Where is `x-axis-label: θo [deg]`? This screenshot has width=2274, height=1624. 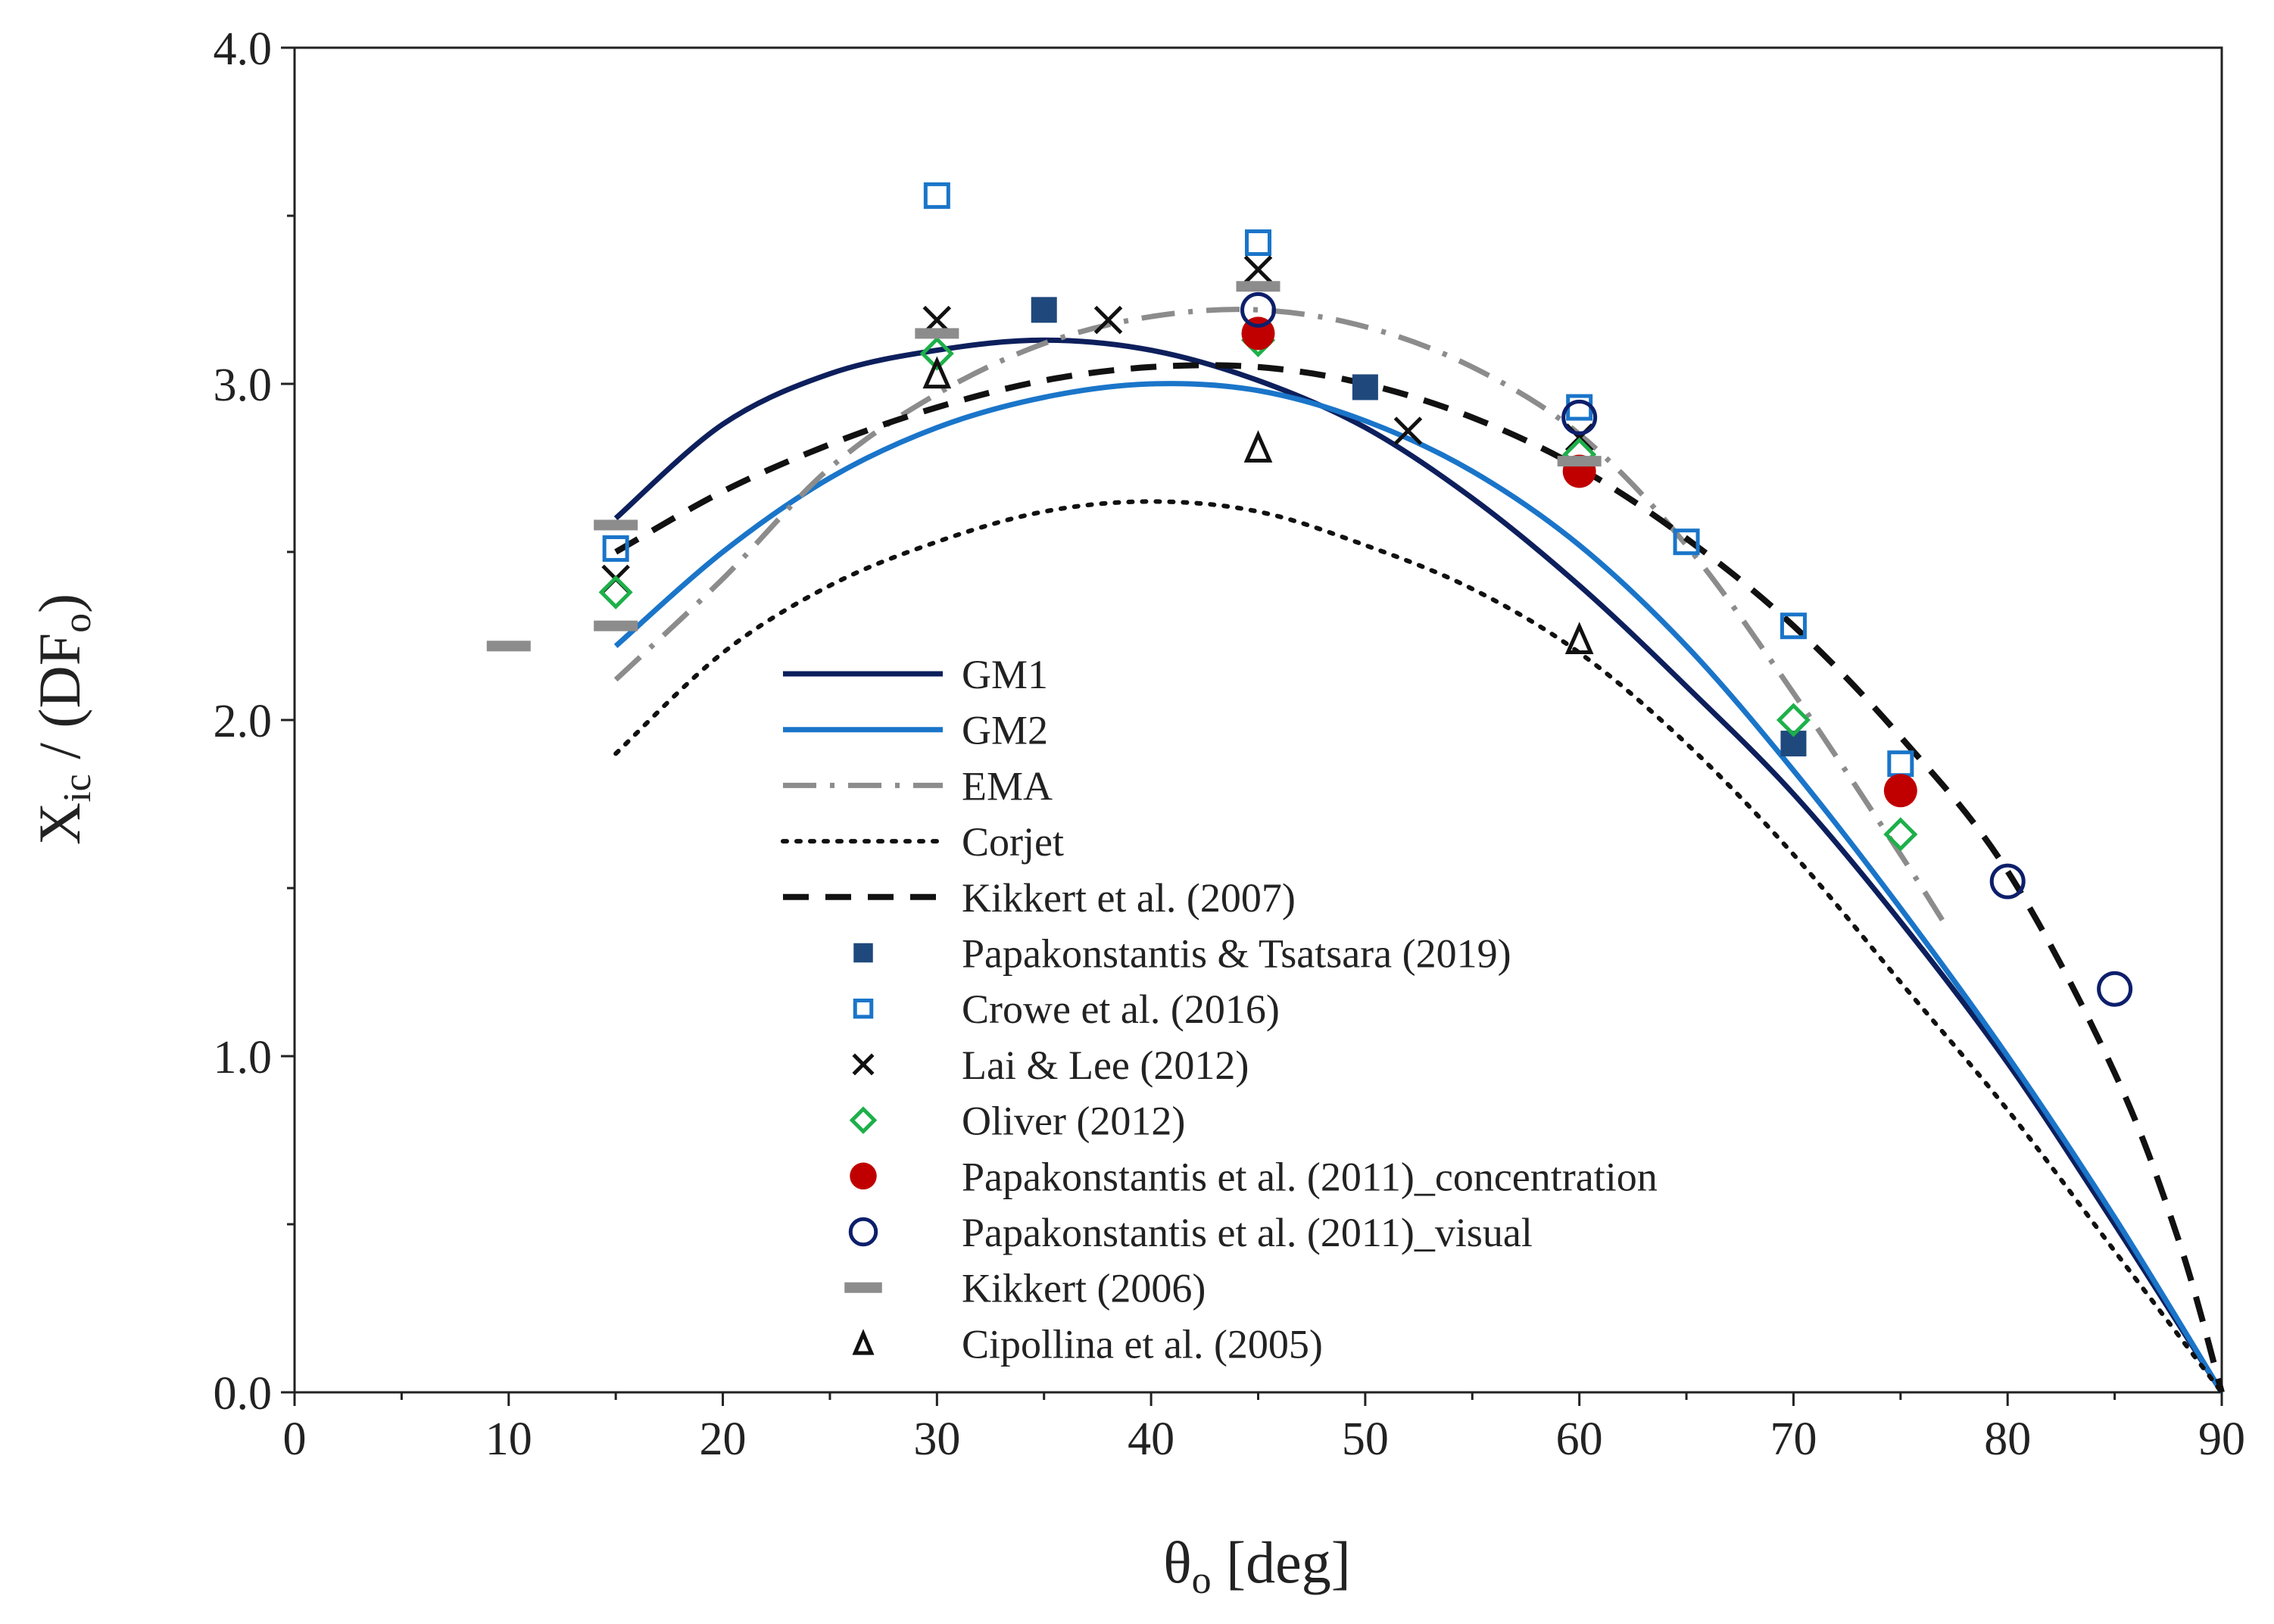 x-axis-label: θo [deg] is located at coordinates (1256, 1565).